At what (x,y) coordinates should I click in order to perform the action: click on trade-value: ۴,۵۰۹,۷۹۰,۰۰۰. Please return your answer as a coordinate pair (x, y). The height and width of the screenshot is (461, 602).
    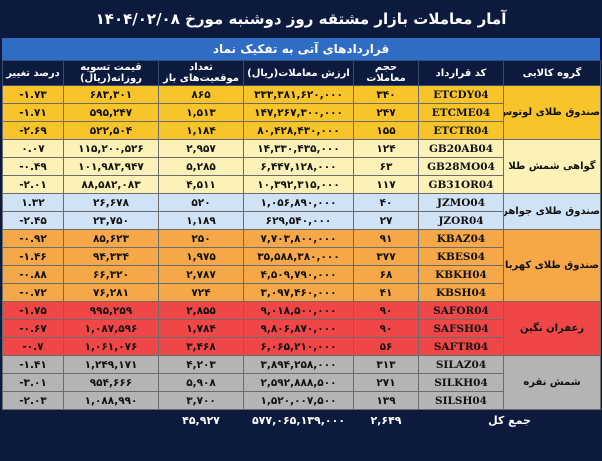
    Looking at the image, I should click on (298, 274).